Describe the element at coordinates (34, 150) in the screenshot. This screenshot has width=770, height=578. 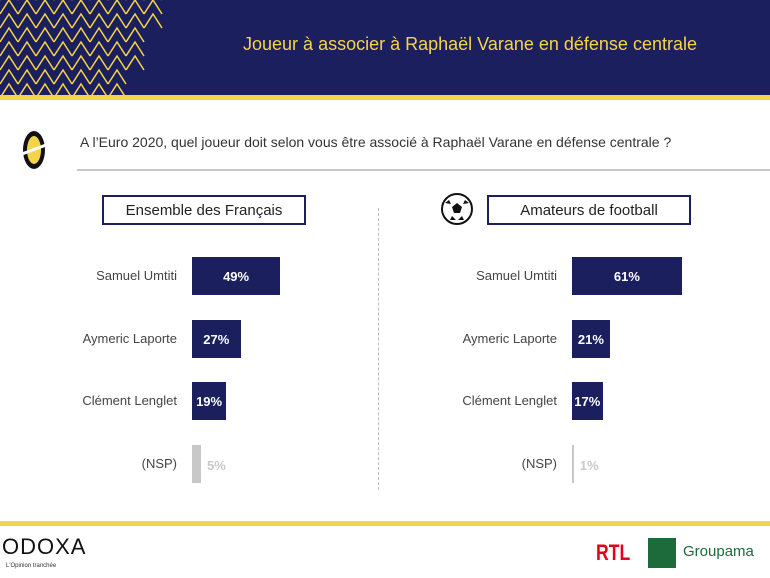
I see `odoxa-coin-icon` at that location.